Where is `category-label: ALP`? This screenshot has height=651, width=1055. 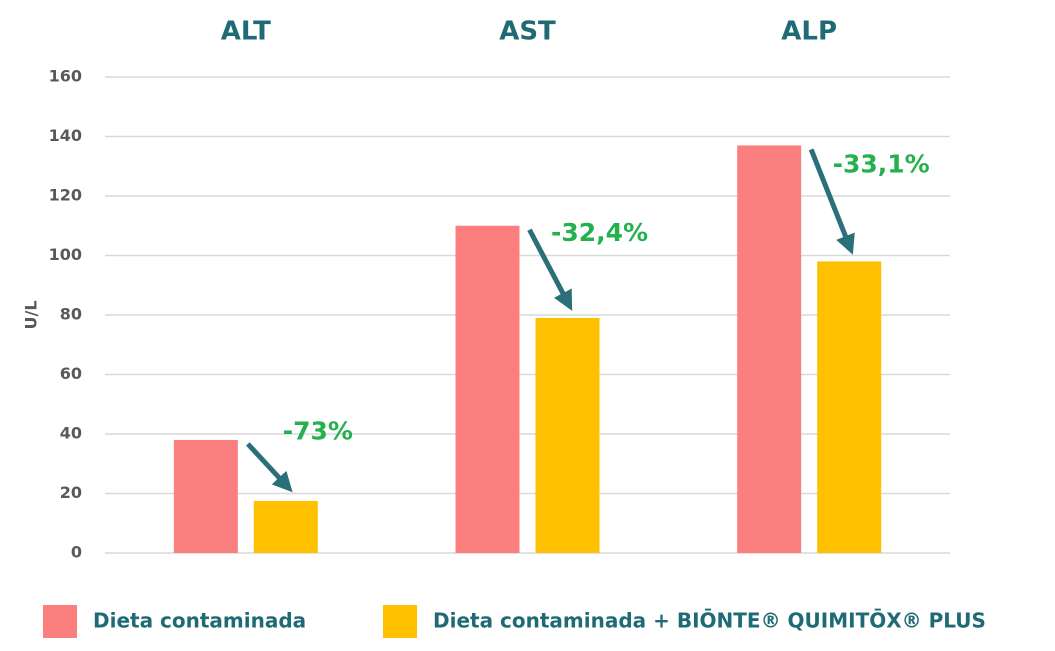 category-label: ALP is located at coordinates (809, 32).